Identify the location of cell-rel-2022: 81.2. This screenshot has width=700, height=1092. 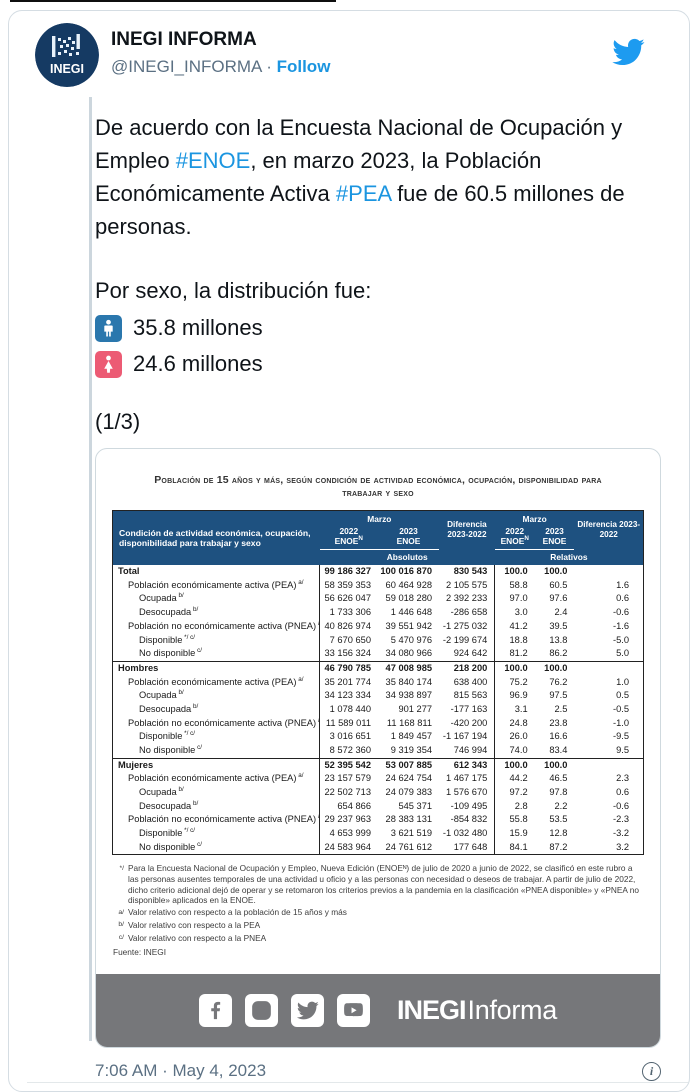
(518, 653).